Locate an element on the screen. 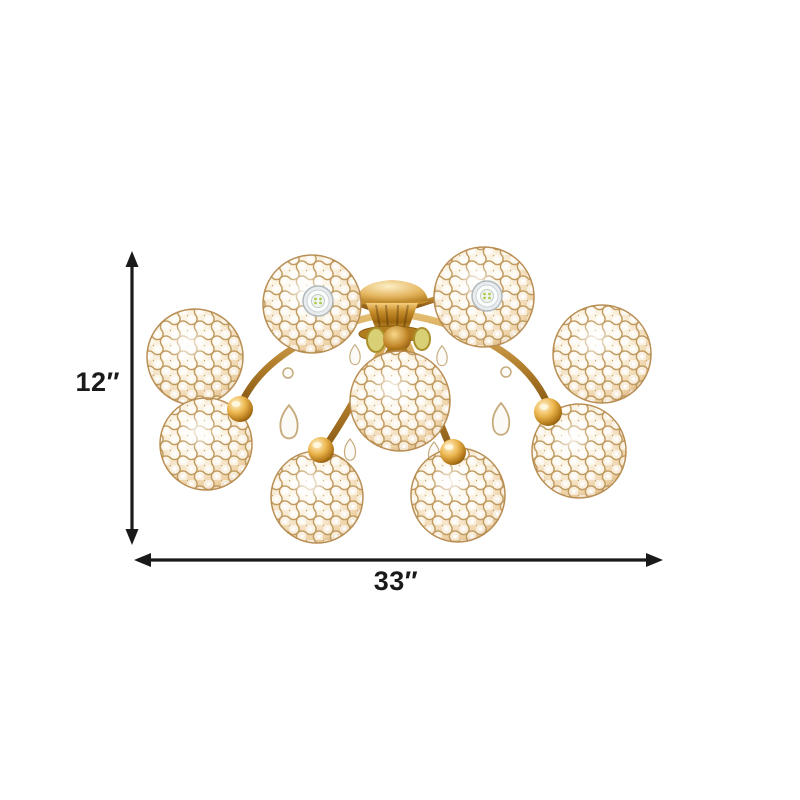  canopy-coin-left is located at coordinates (376, 340).